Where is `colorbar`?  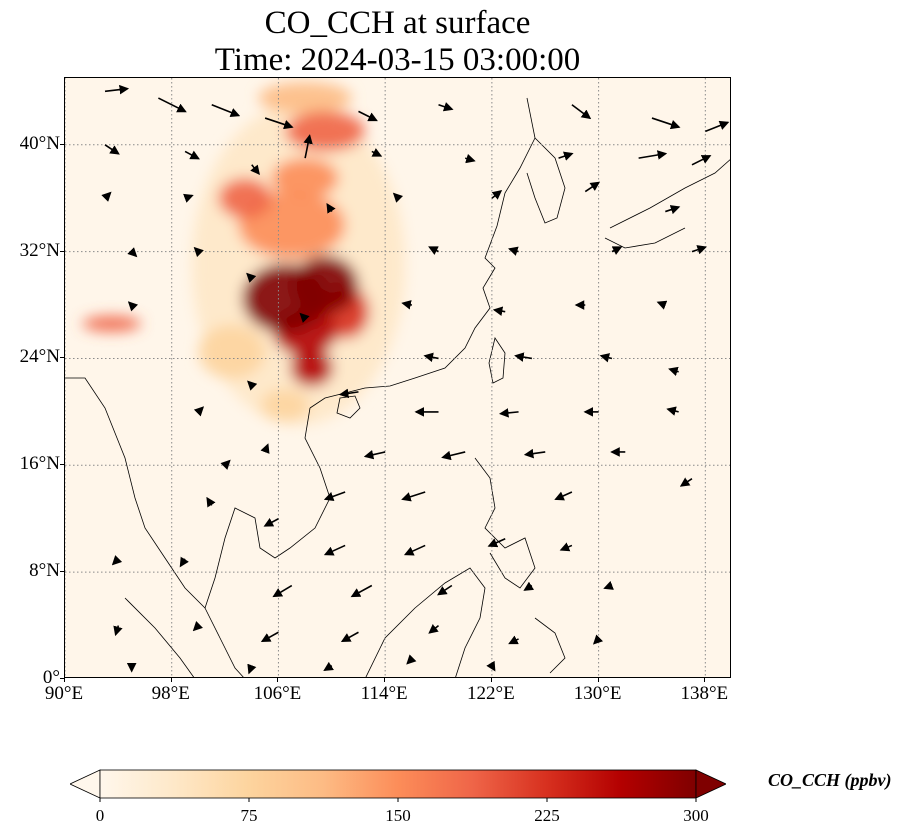
colorbar is located at coordinates (398, 785).